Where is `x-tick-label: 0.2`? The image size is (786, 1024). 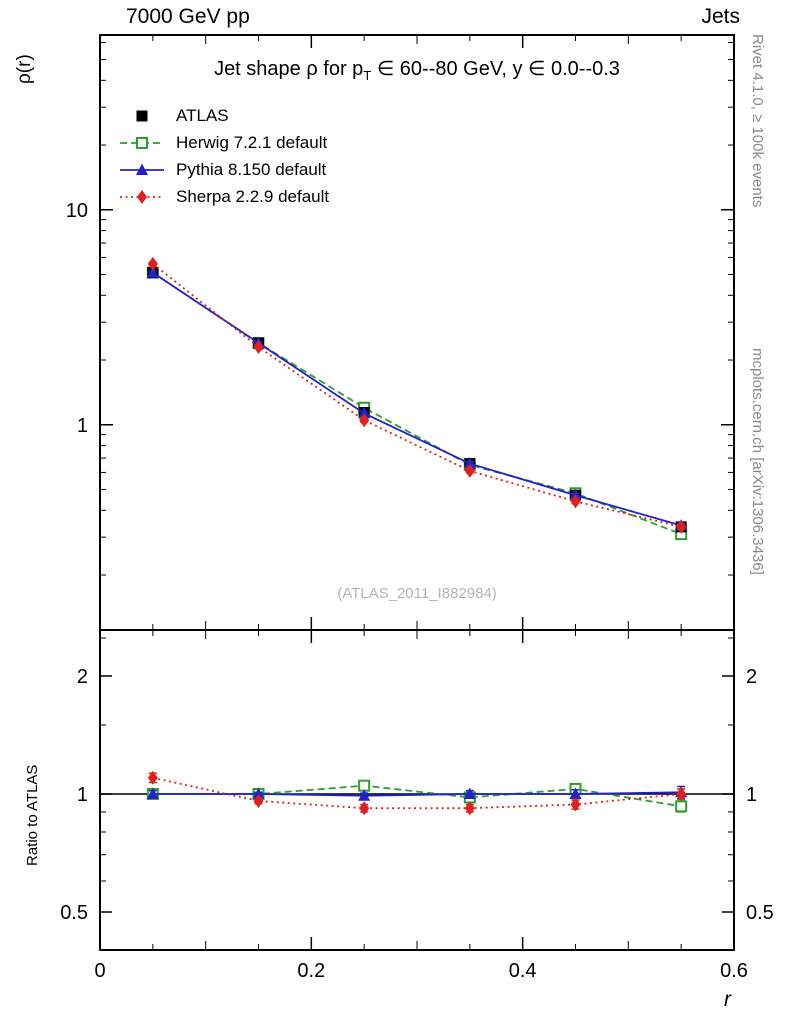
x-tick-label: 0.2 is located at coordinates (311, 971).